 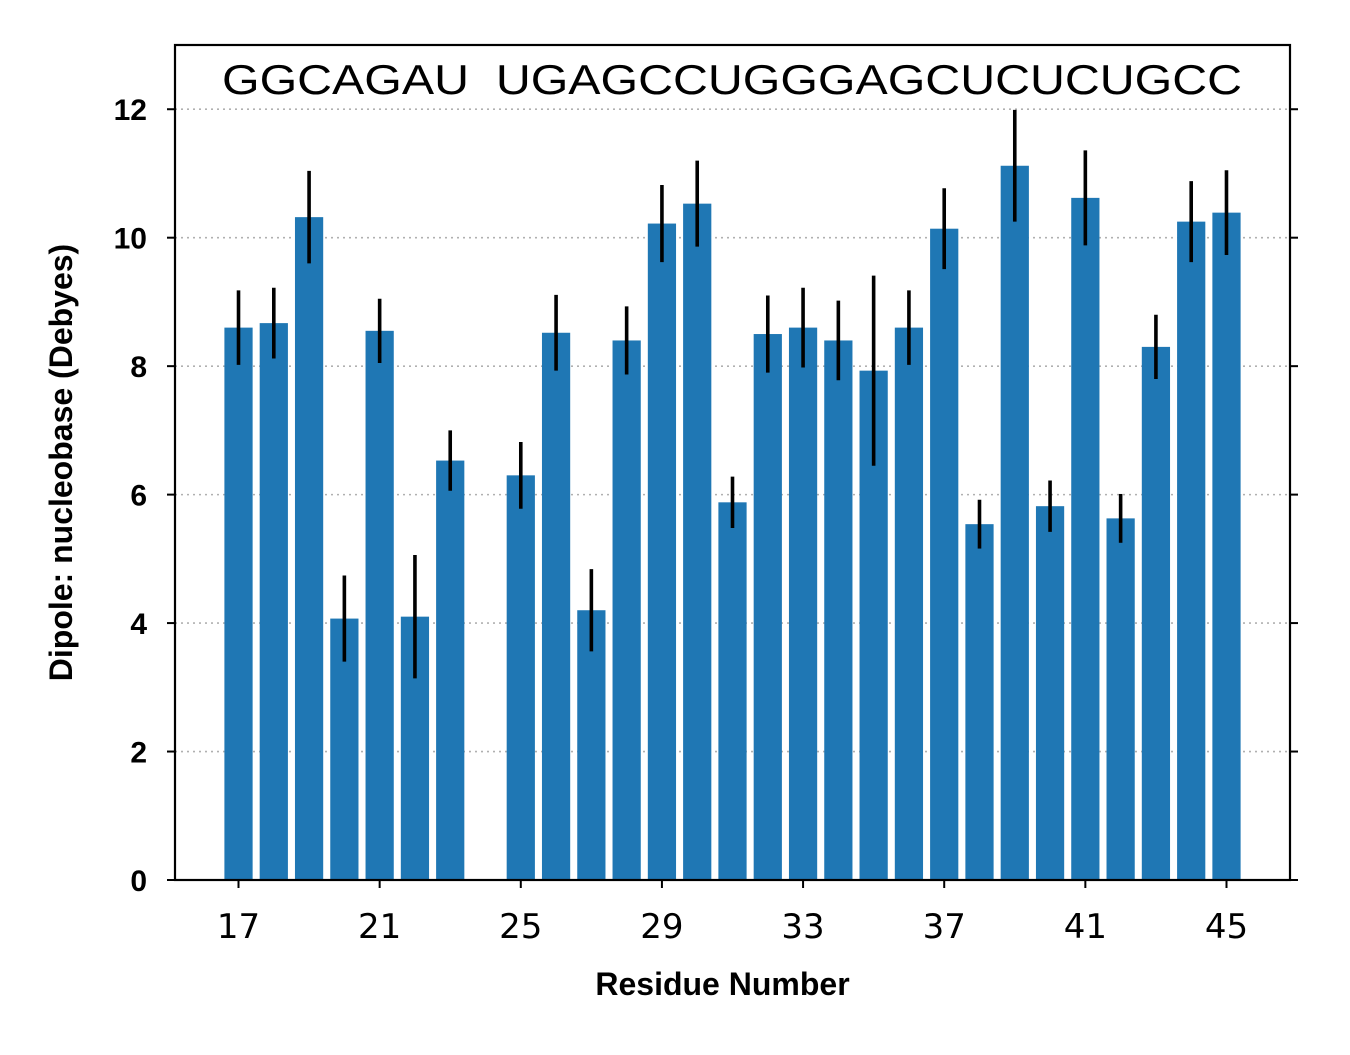 What do you see at coordinates (138, 624) in the screenshot?
I see `y-tick-label: 4` at bounding box center [138, 624].